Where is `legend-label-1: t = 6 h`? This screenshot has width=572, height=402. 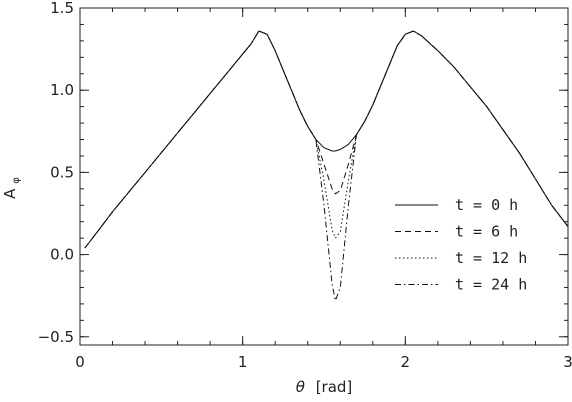 legend-label-1: t = 6 h is located at coordinates (486, 232).